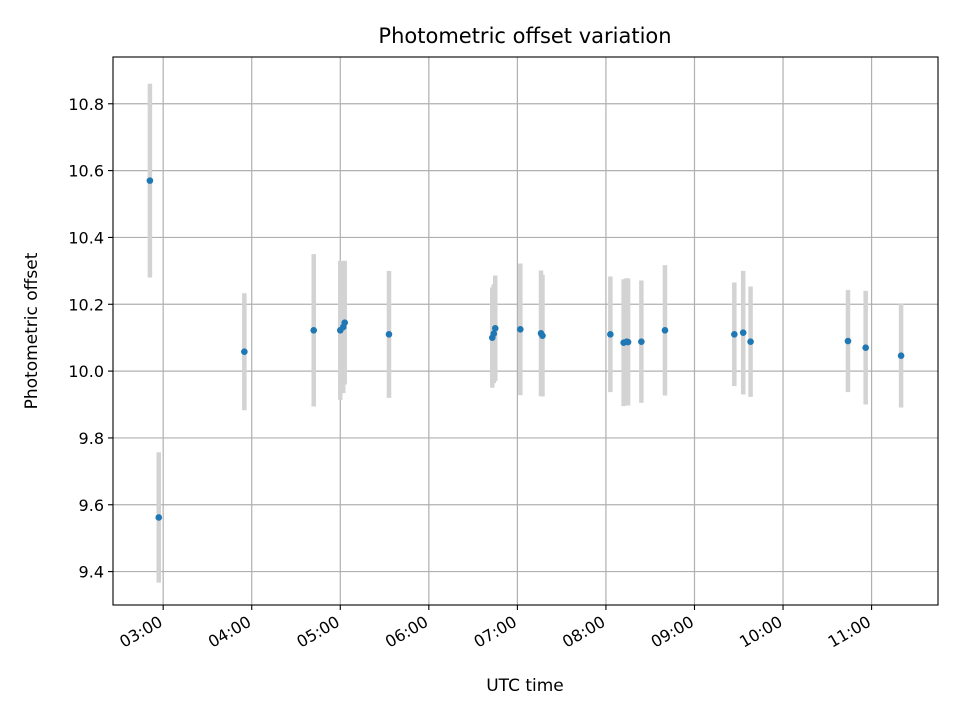 The width and height of the screenshot is (960, 720). I want to click on y-tick-label: 10.0, so click(86, 371).